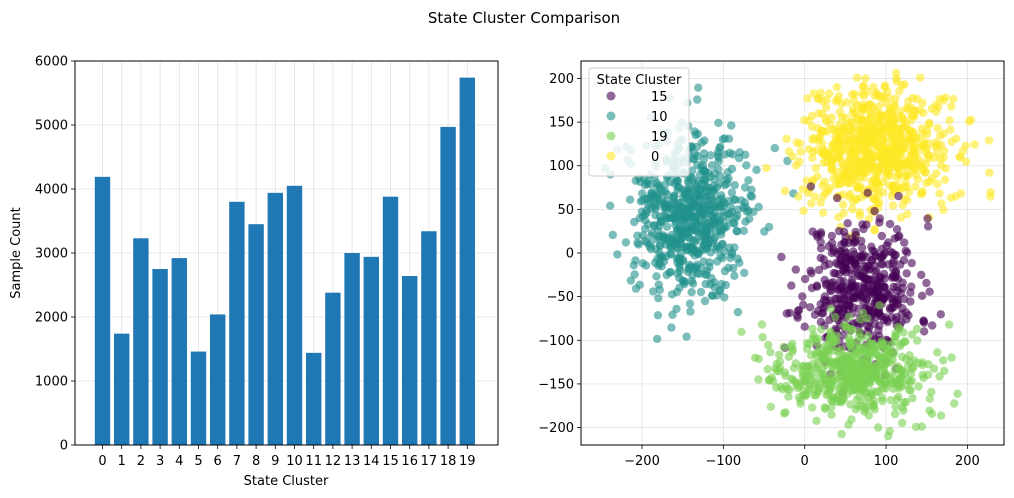  Describe the element at coordinates (560, 297) in the screenshot. I see `scatter-y-tick-label: −50` at that location.